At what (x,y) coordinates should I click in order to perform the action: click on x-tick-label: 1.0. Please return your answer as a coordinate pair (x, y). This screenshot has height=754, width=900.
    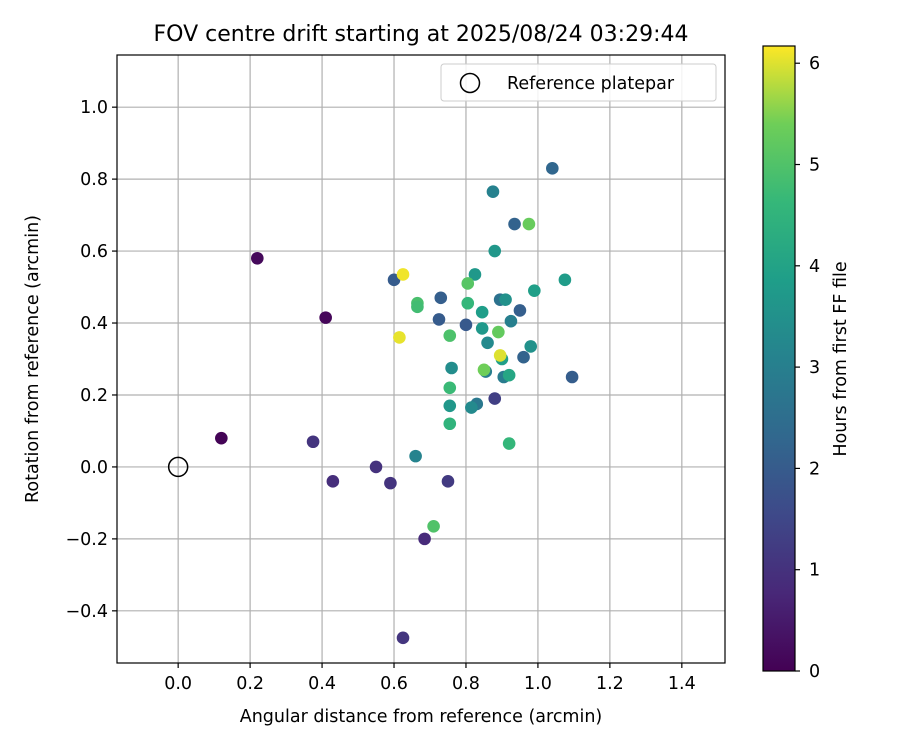
    Looking at the image, I should click on (538, 684).